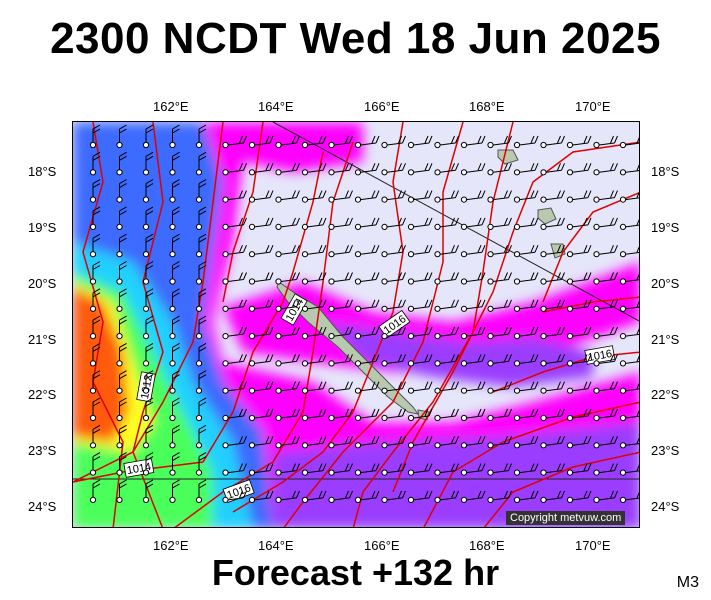 The height and width of the screenshot is (600, 711). I want to click on copyright-notice: Copyright metvuw.com, so click(566, 518).